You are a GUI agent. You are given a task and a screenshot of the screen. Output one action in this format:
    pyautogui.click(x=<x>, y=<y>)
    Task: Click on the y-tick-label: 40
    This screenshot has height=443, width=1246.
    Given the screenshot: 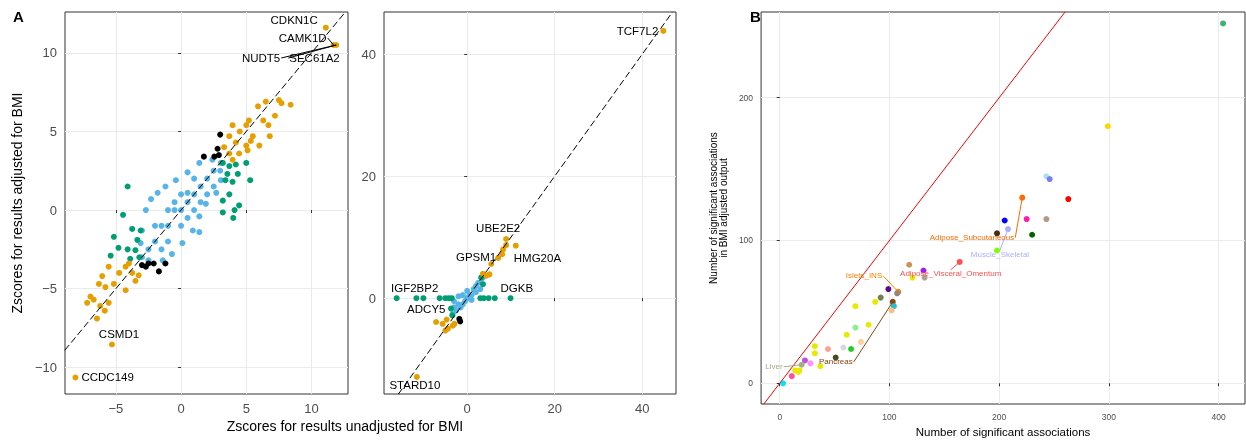 What is the action you would take?
    pyautogui.click(x=368, y=54)
    